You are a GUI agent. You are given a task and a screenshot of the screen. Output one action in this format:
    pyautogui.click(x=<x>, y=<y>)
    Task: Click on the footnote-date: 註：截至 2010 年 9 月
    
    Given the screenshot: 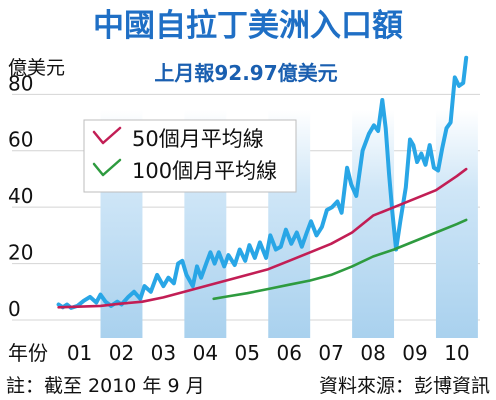 What is the action you would take?
    pyautogui.click(x=105, y=386)
    